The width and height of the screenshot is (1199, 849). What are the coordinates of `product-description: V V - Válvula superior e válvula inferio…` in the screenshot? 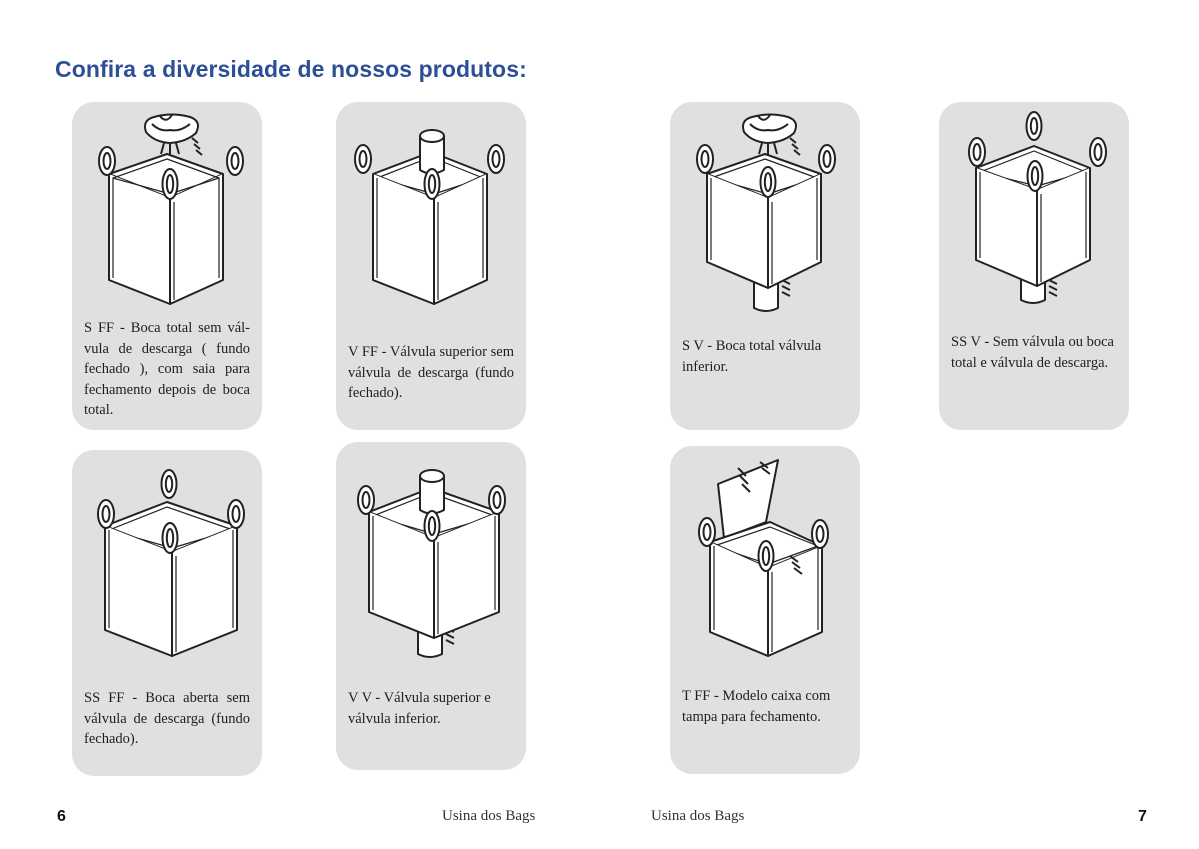 It's located at (419, 708).